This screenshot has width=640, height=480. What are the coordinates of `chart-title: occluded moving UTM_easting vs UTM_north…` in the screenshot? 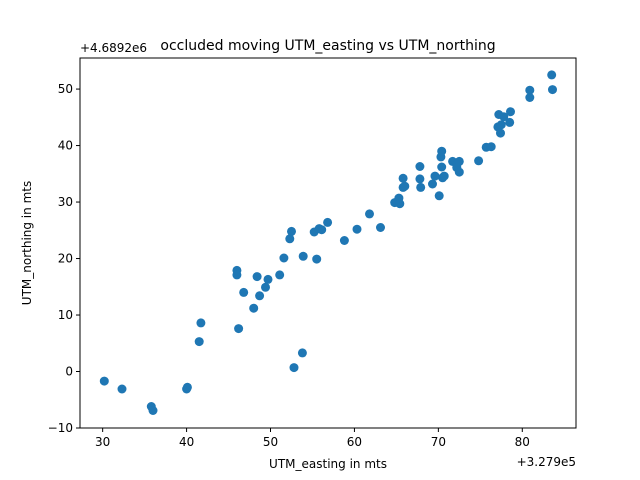 It's located at (327, 46).